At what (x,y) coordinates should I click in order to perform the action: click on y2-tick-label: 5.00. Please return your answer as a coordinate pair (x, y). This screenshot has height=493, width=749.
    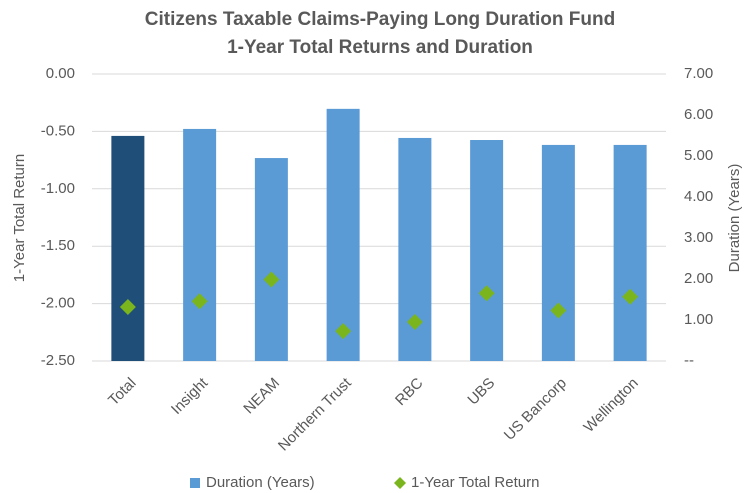
    Looking at the image, I should click on (698, 155).